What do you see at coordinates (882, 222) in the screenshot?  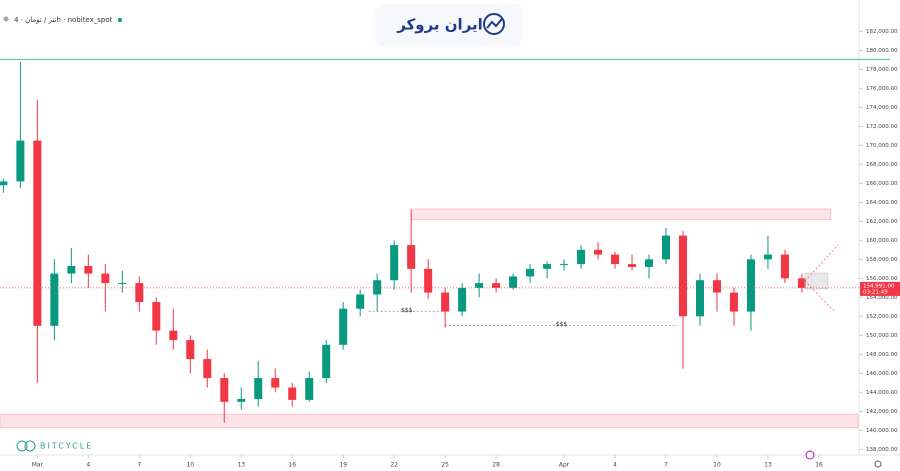 I see `y-tick-label: 162,000.00` at bounding box center [882, 222].